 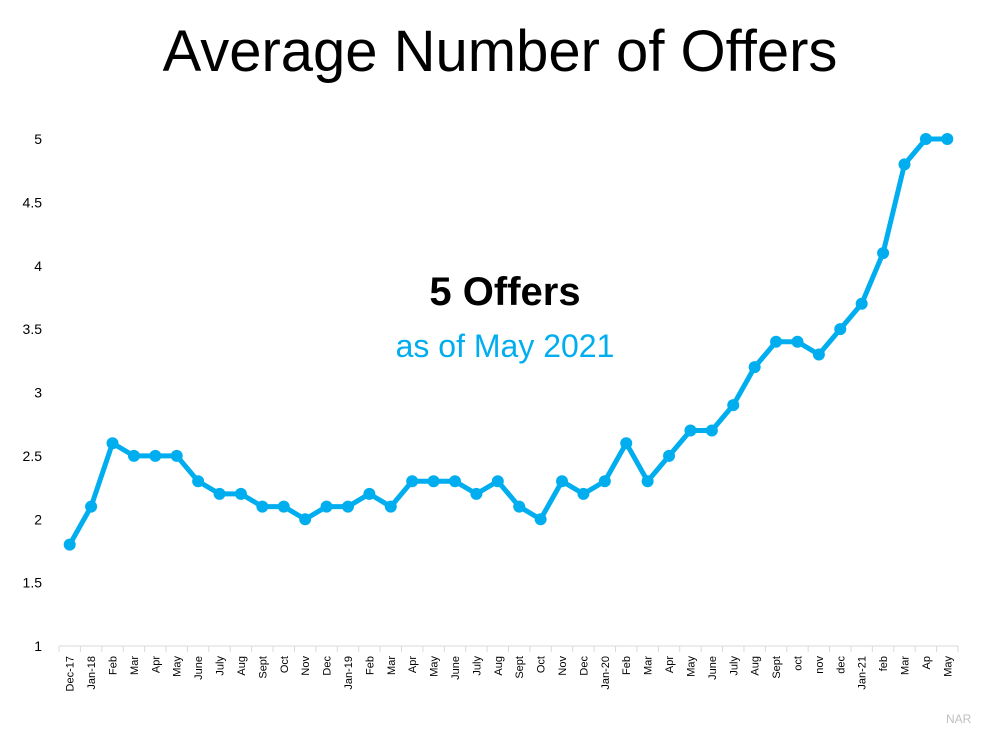 I want to click on y-tick-label: 3.5, so click(x=33, y=329).